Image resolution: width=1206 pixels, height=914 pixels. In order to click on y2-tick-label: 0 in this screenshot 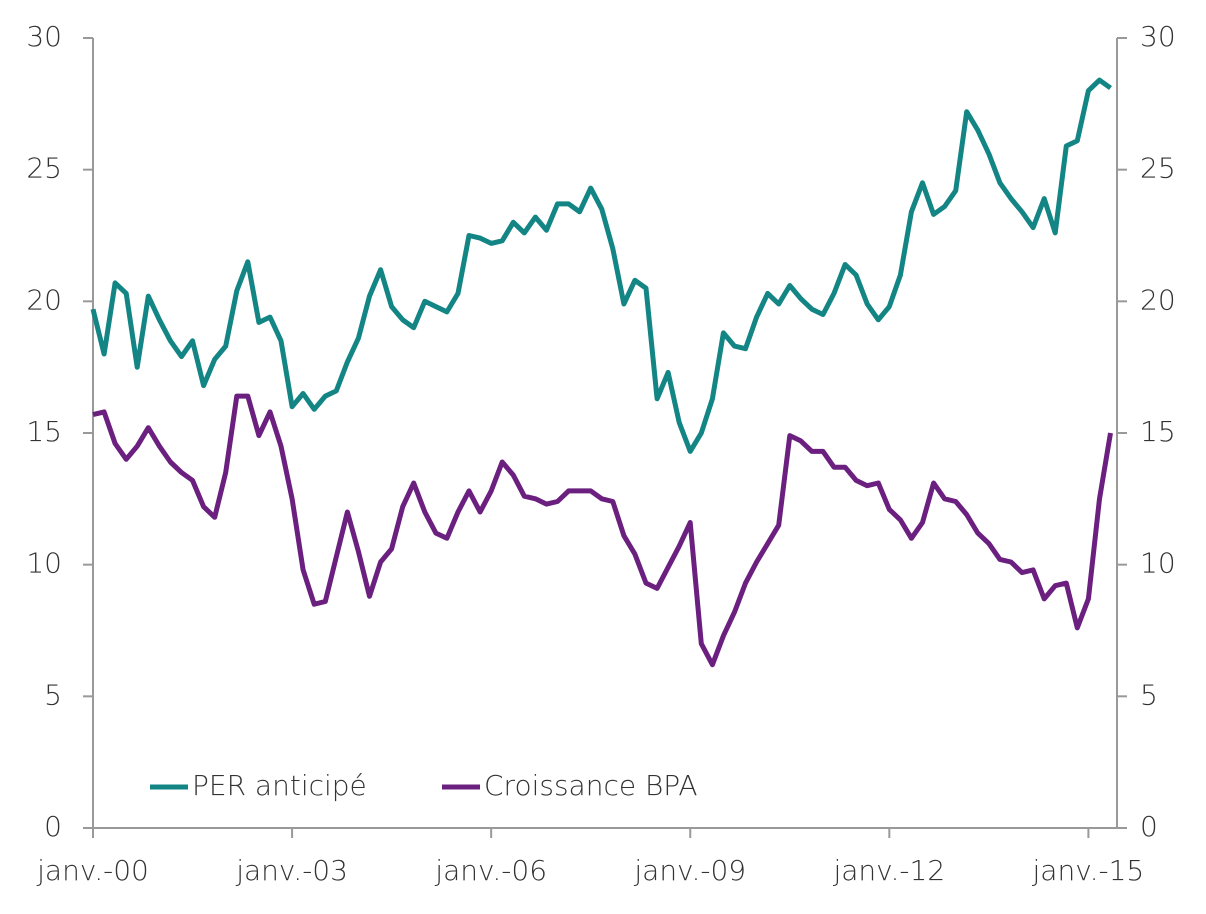, I will do `click(1149, 826)`.